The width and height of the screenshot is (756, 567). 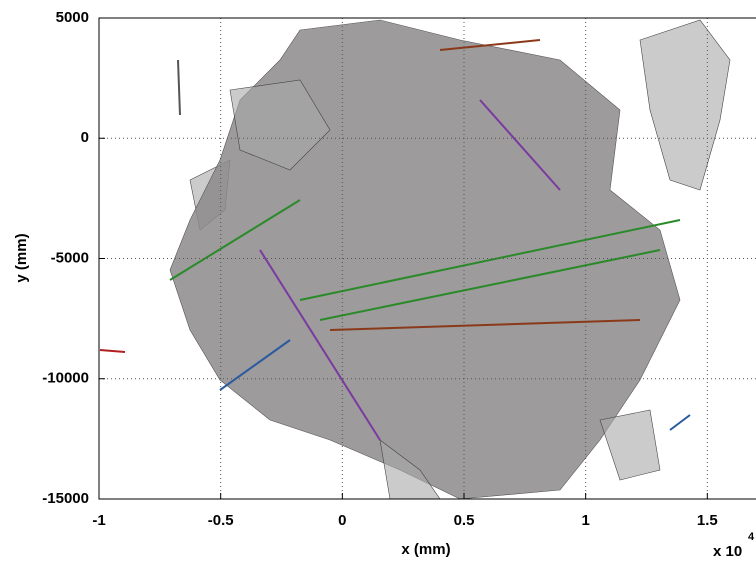 What do you see at coordinates (70, 257) in the screenshot?
I see `y-tick-label: -5000` at bounding box center [70, 257].